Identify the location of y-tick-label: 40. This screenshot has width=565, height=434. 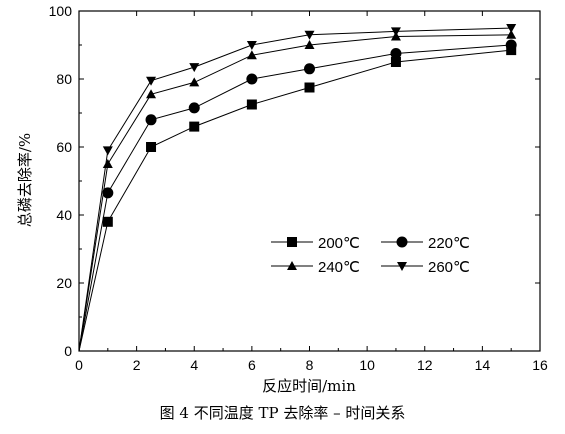
(64, 215).